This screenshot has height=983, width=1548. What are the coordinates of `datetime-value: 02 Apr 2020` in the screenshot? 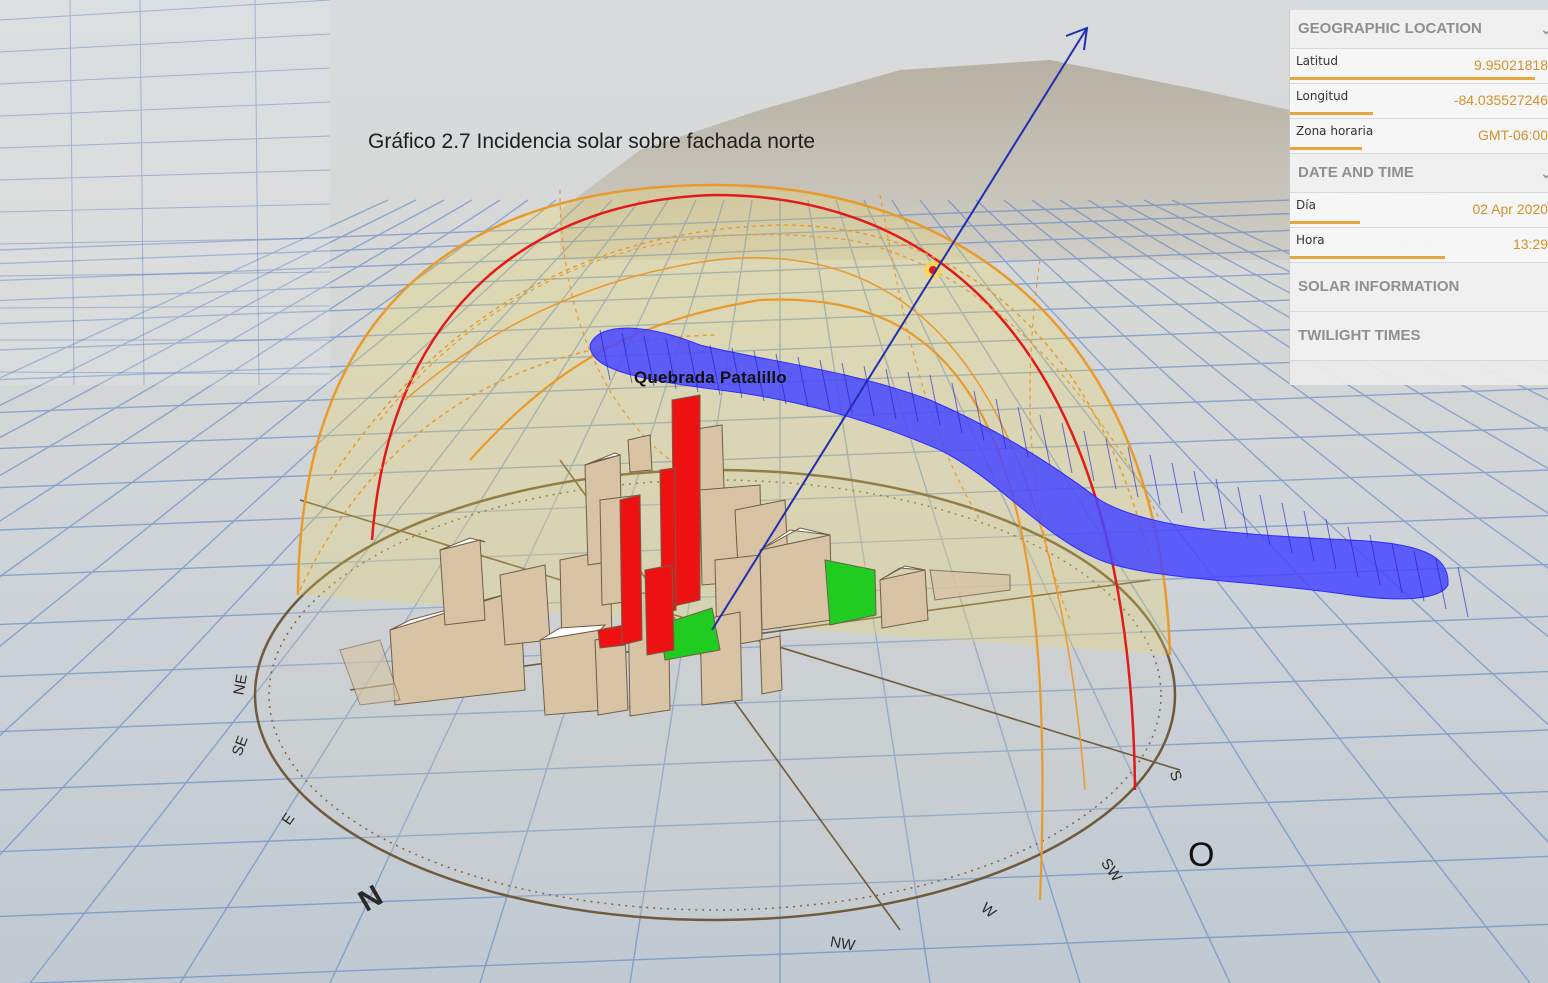 It's located at (1510, 209).